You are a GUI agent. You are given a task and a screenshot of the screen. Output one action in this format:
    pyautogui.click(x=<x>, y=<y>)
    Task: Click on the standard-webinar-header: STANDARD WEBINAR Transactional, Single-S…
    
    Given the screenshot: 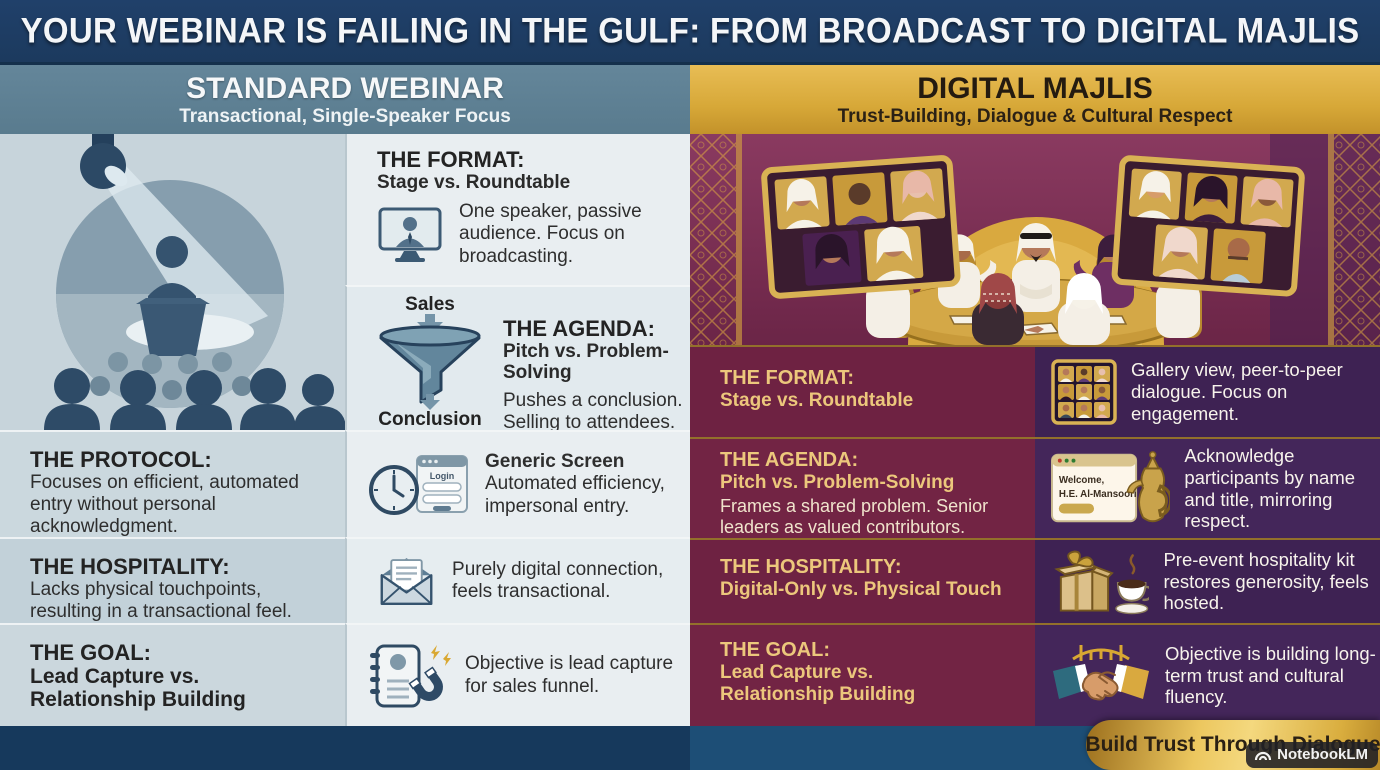 What is the action you would take?
    pyautogui.click(x=345, y=98)
    